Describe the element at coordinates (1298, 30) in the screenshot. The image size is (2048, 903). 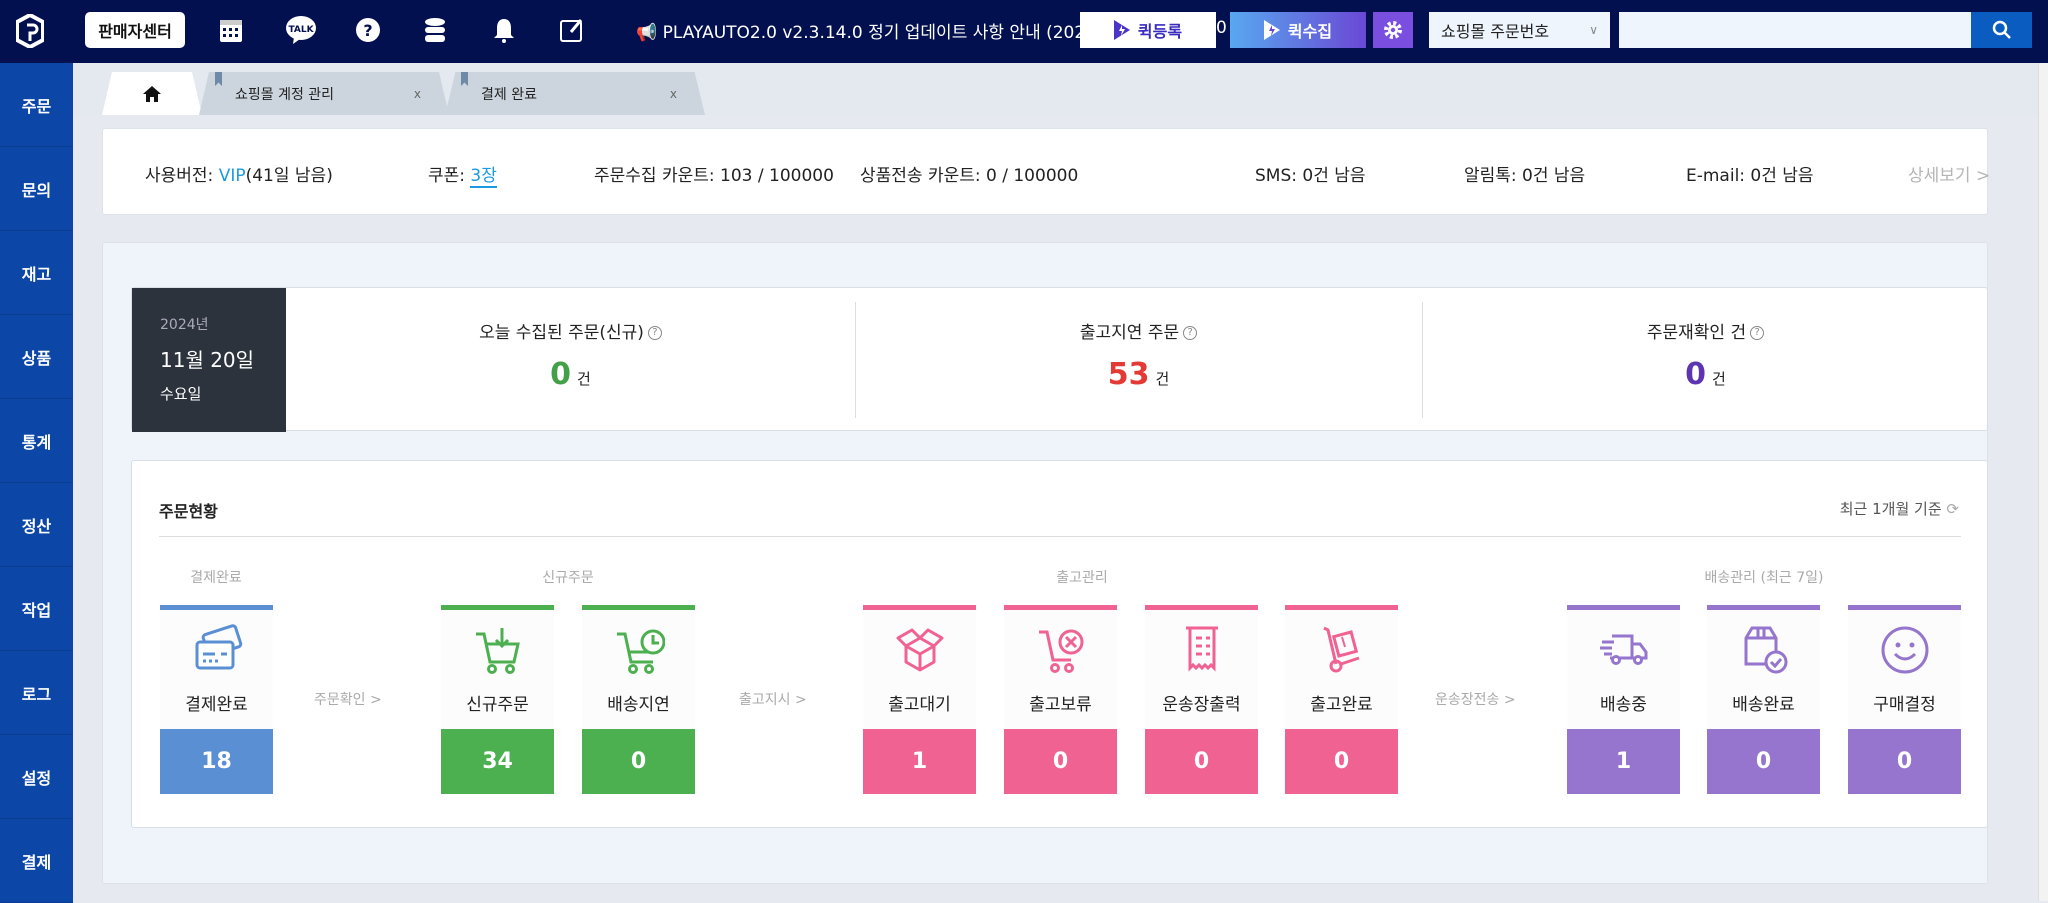
I see `quick-collect-button: 퀵수집` at that location.